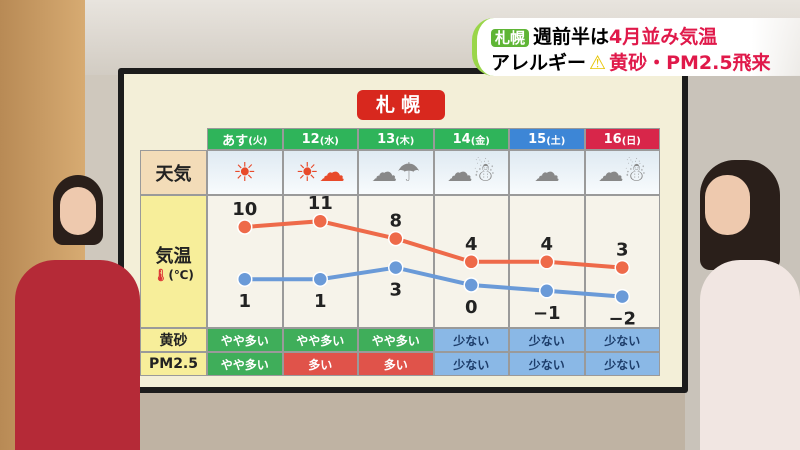 This screenshot has height=450, width=800. Describe the element at coordinates (547, 139) in the screenshot. I see `day-header: 15 (土)` at that location.